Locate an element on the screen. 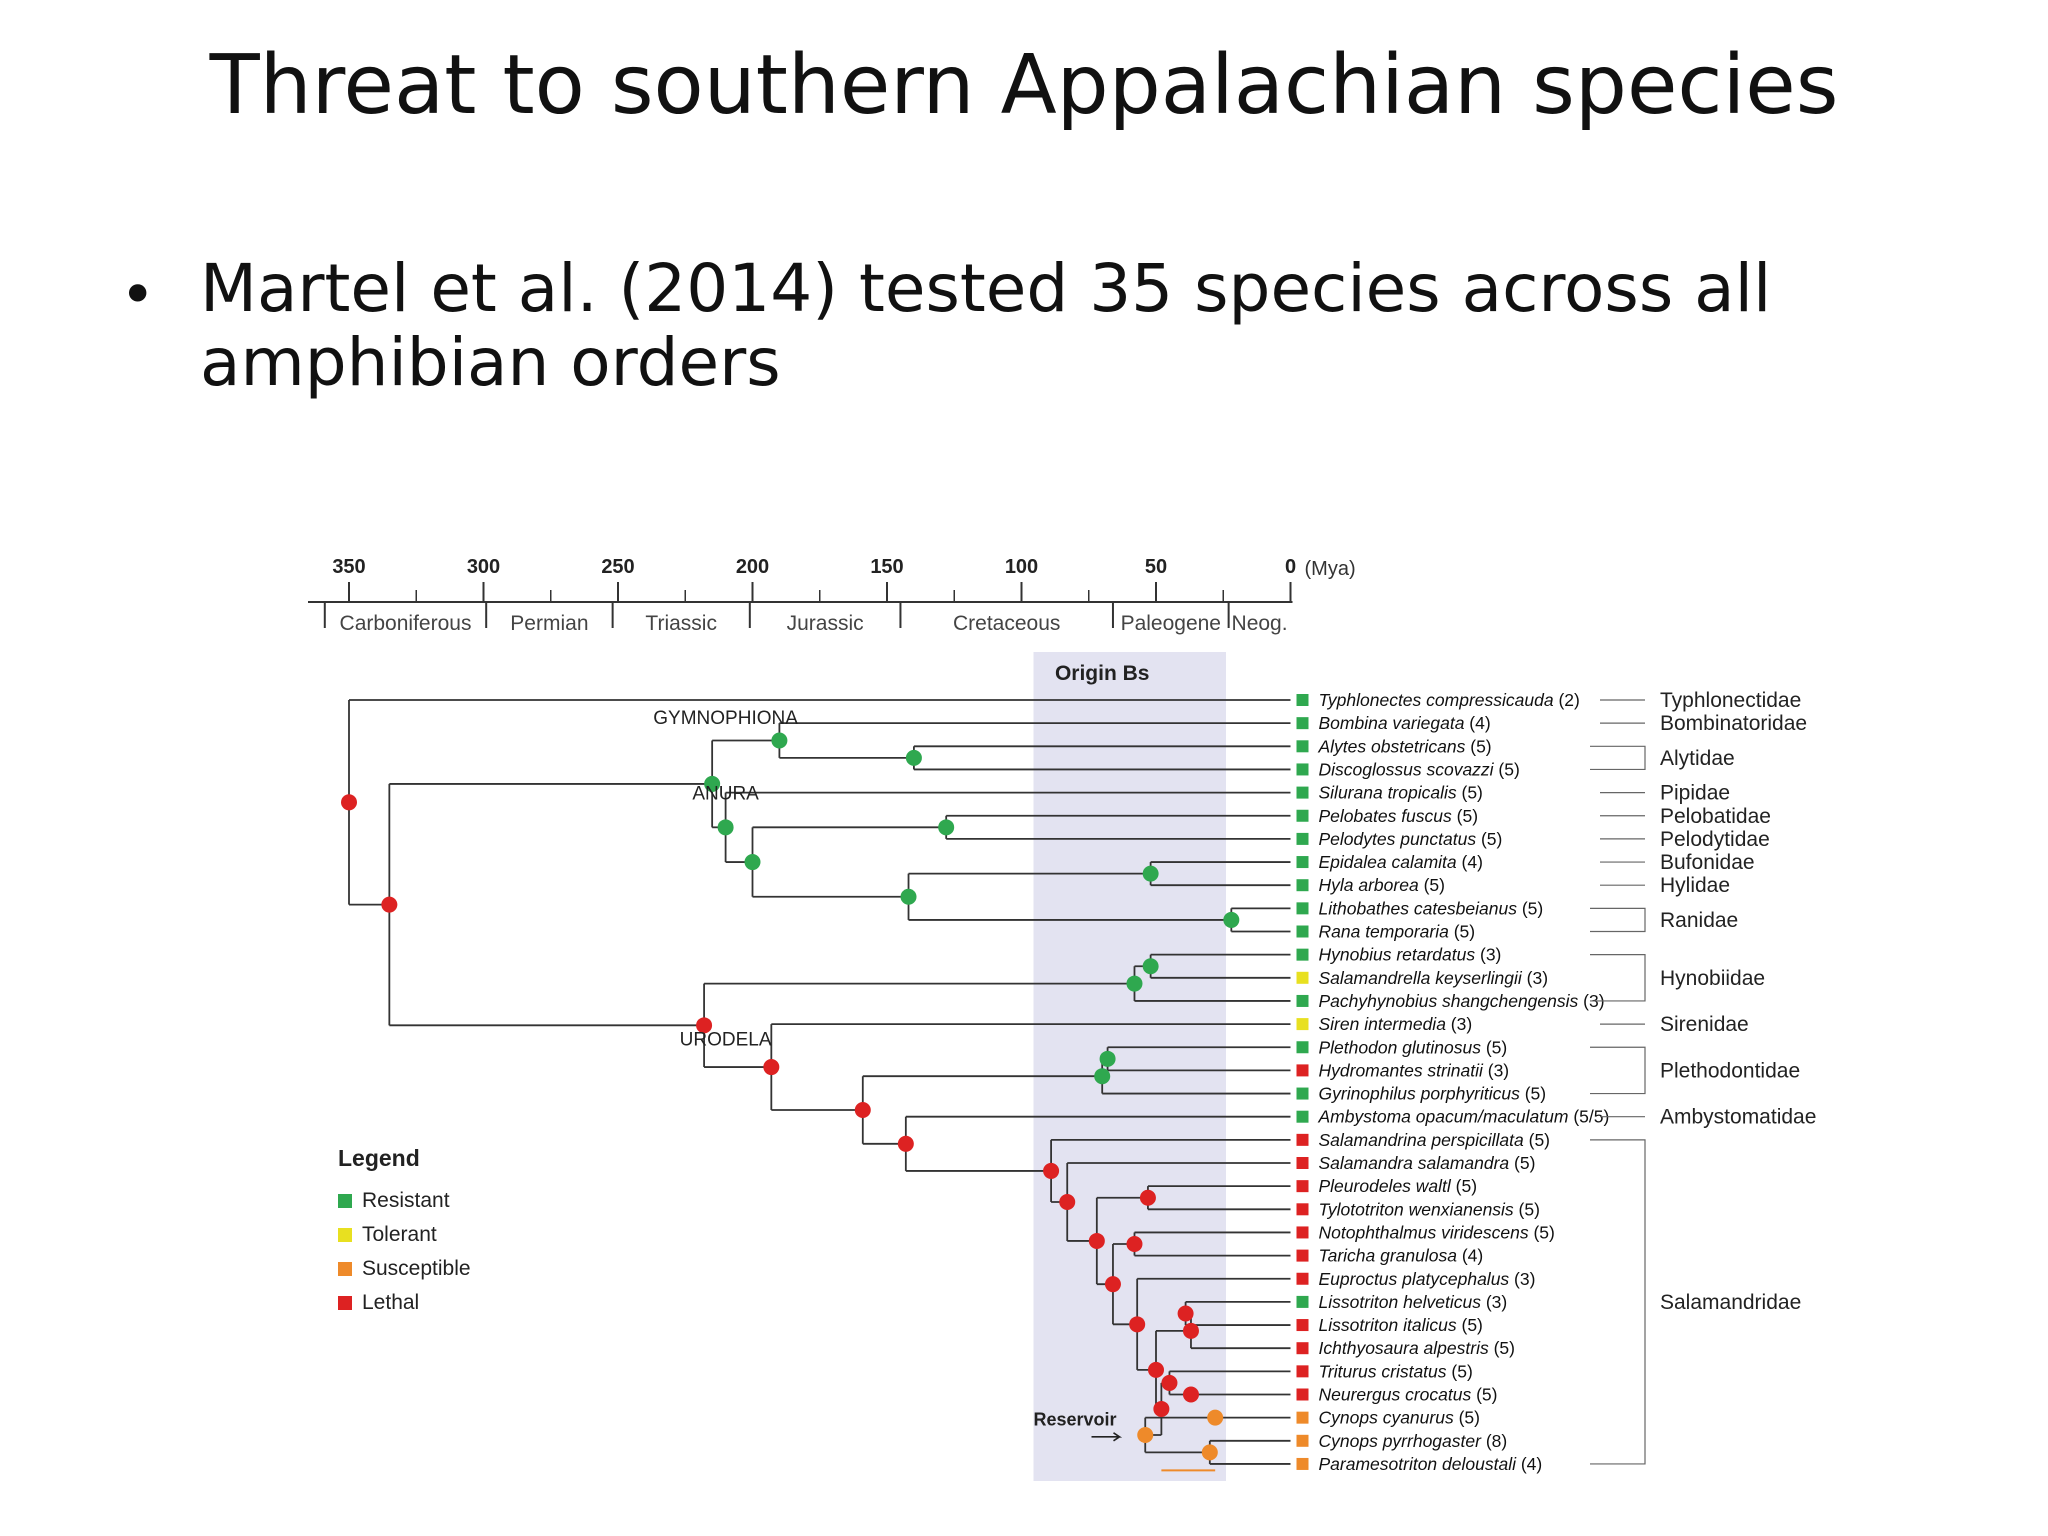  slide-title: Threat to southern Appalachian species is located at coordinates (1024, 85).